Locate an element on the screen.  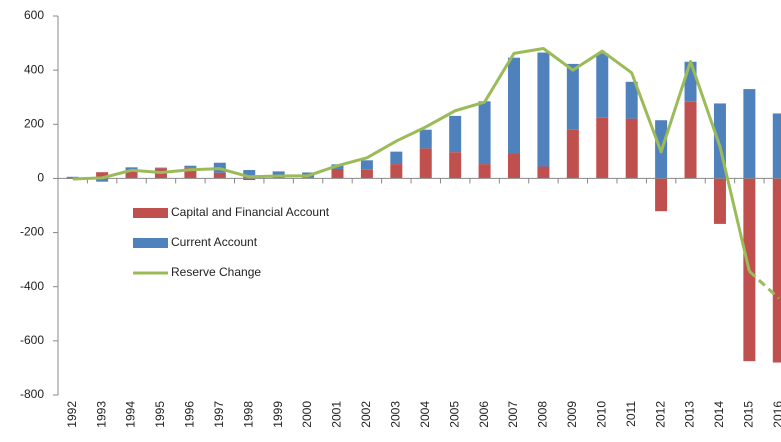
y-tick-label: -600 is located at coordinates (32, 340).